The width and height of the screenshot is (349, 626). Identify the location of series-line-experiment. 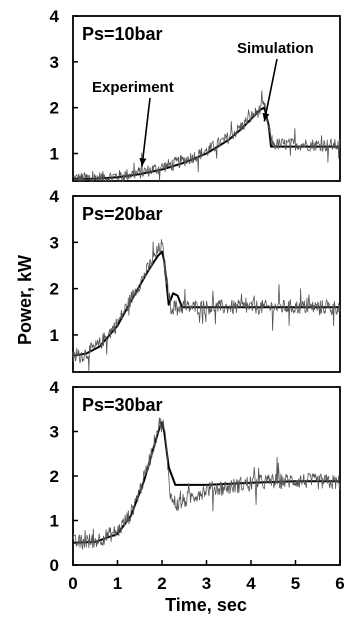
(206, 136).